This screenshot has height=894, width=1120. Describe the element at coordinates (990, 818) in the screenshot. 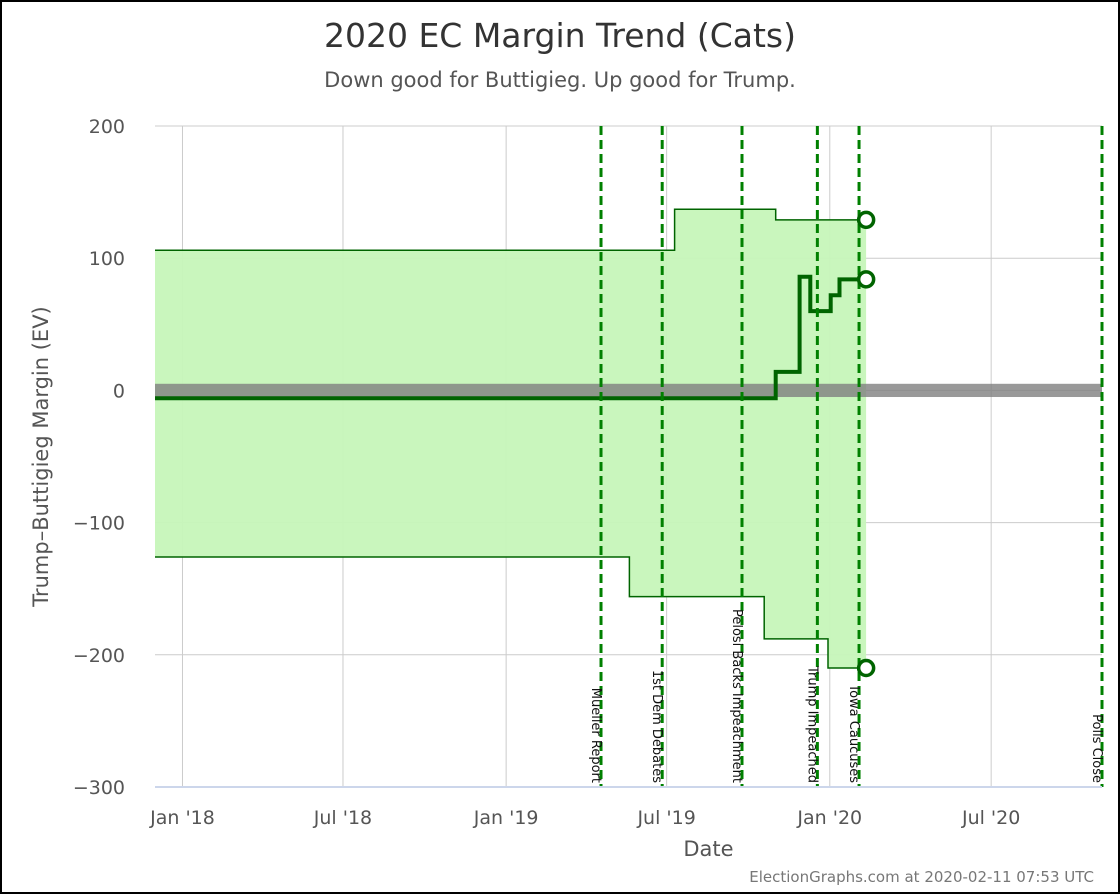

I see `x-tick-label: Jul '20` at that location.